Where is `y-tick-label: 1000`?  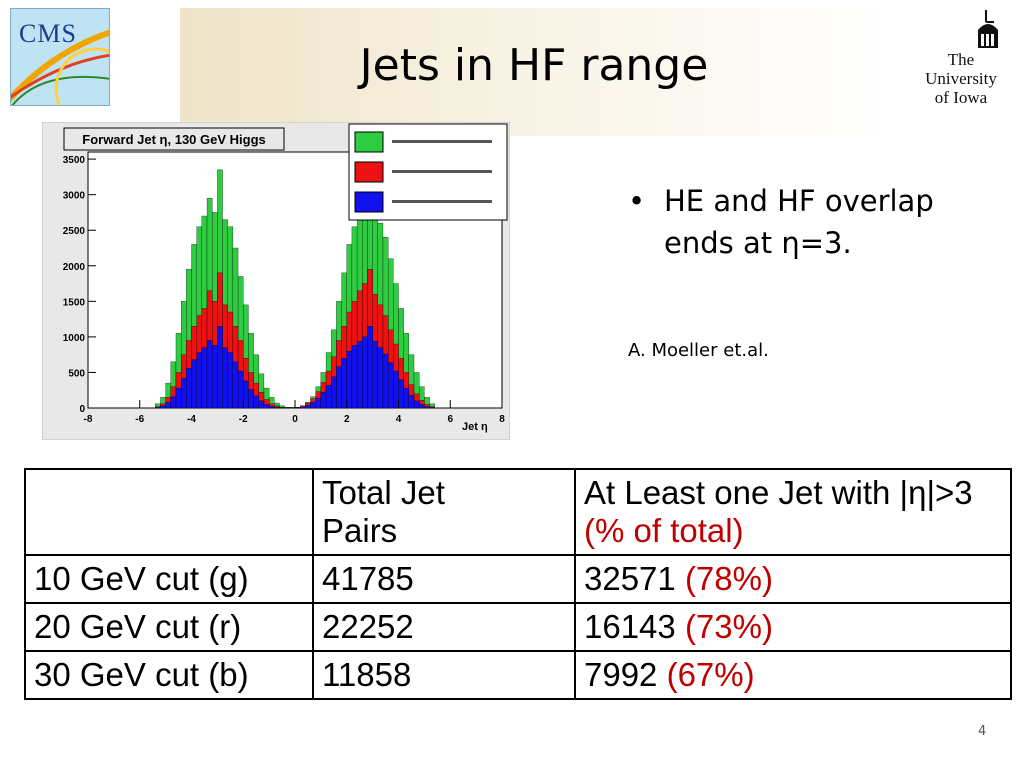 y-tick-label: 1000 is located at coordinates (74, 338).